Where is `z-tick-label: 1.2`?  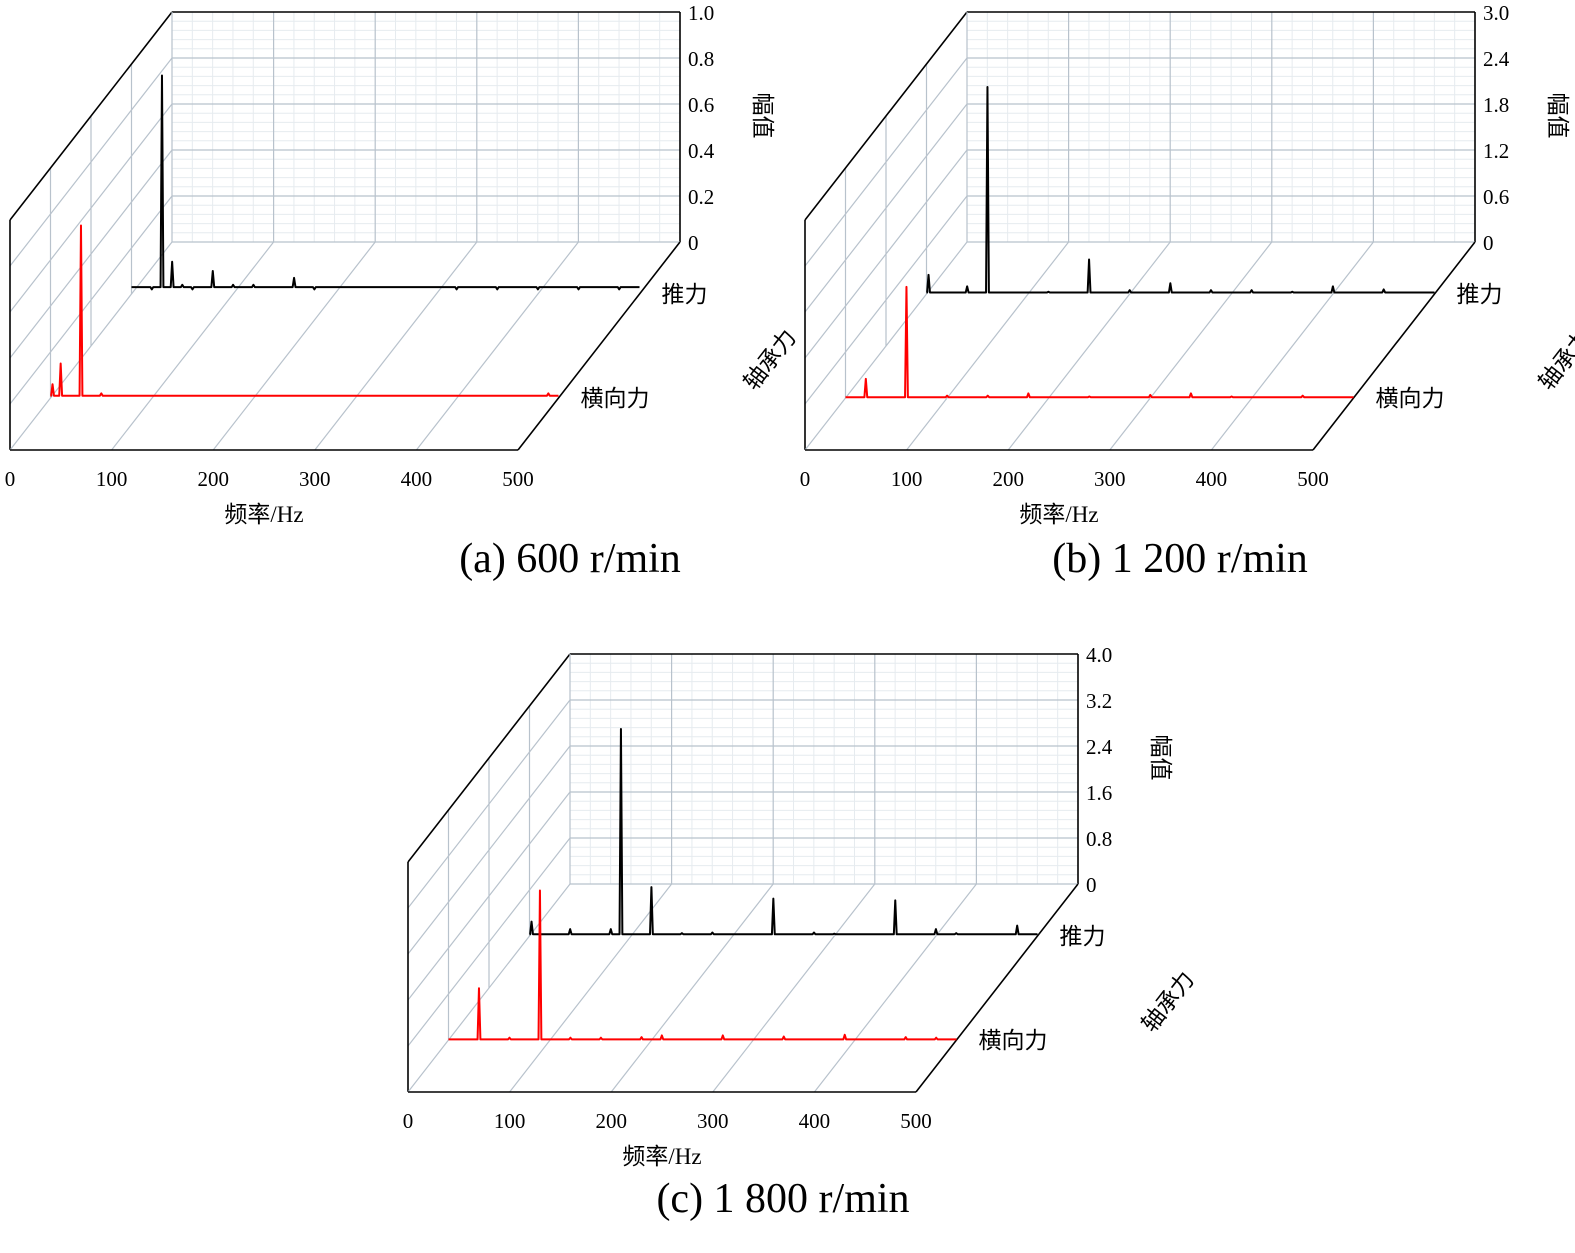 z-tick-label: 1.2 is located at coordinates (1496, 151).